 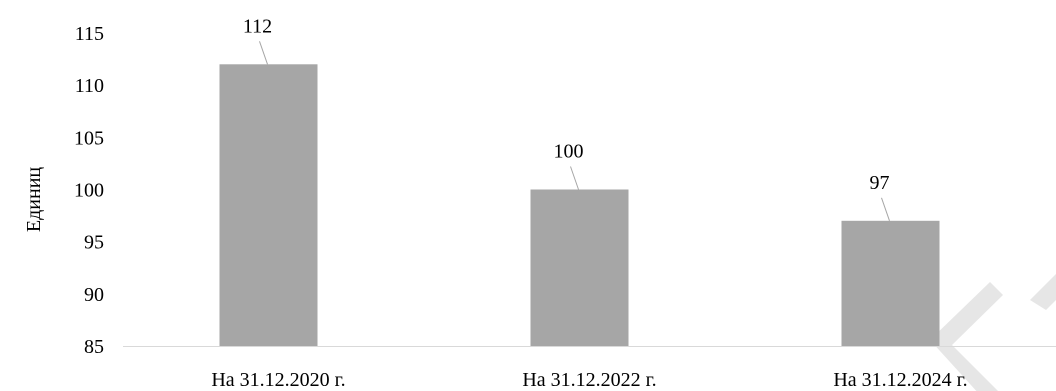 What do you see at coordinates (34, 200) in the screenshot?
I see `y-axis-title: Единиц` at bounding box center [34, 200].